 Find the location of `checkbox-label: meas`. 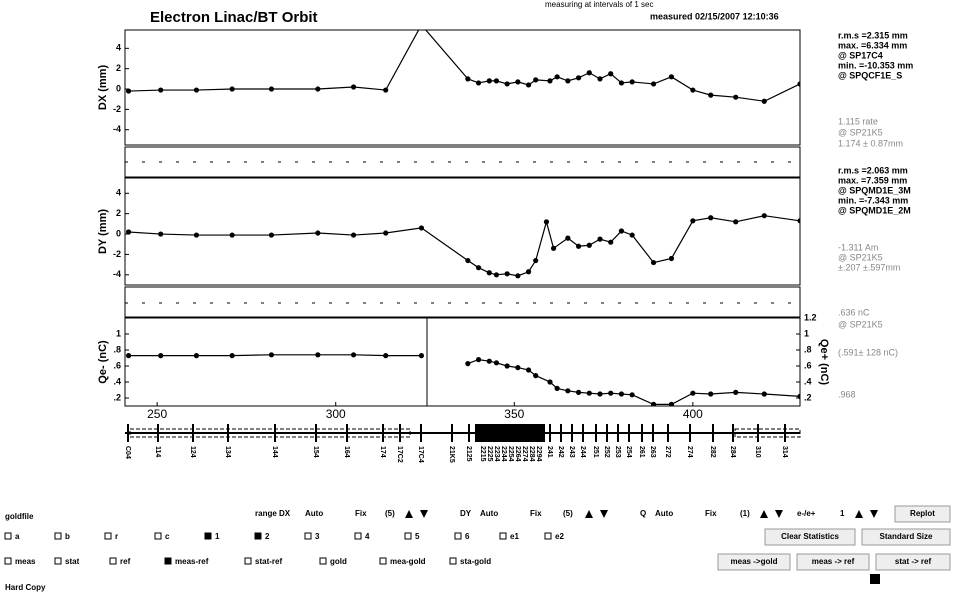

checkbox-label: meas is located at coordinates (25, 561).